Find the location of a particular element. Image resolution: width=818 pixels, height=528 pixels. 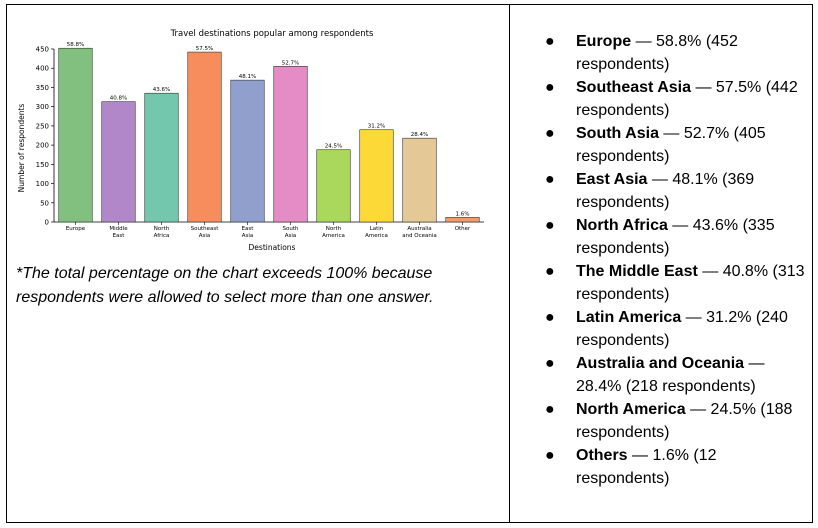

list-item: ● Latin America — 31.2% (240 respondents) is located at coordinates (679, 329).